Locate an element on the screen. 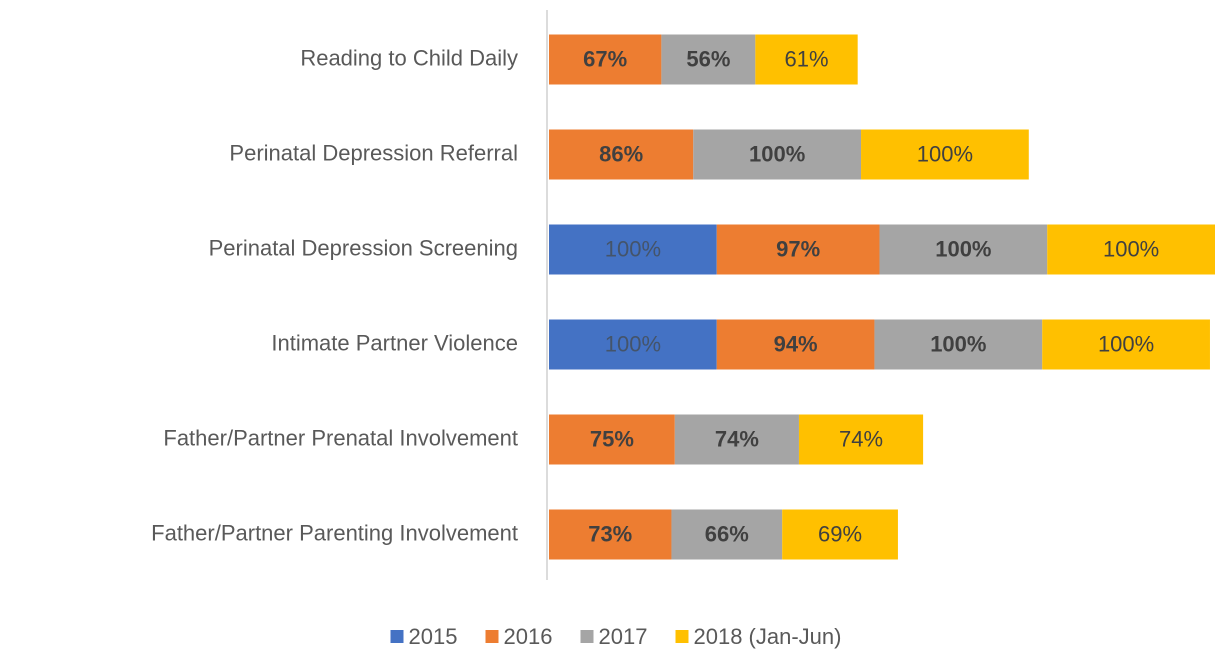 Image resolution: width=1217 pixels, height=665 pixels. value-label: 86% is located at coordinates (621, 153).